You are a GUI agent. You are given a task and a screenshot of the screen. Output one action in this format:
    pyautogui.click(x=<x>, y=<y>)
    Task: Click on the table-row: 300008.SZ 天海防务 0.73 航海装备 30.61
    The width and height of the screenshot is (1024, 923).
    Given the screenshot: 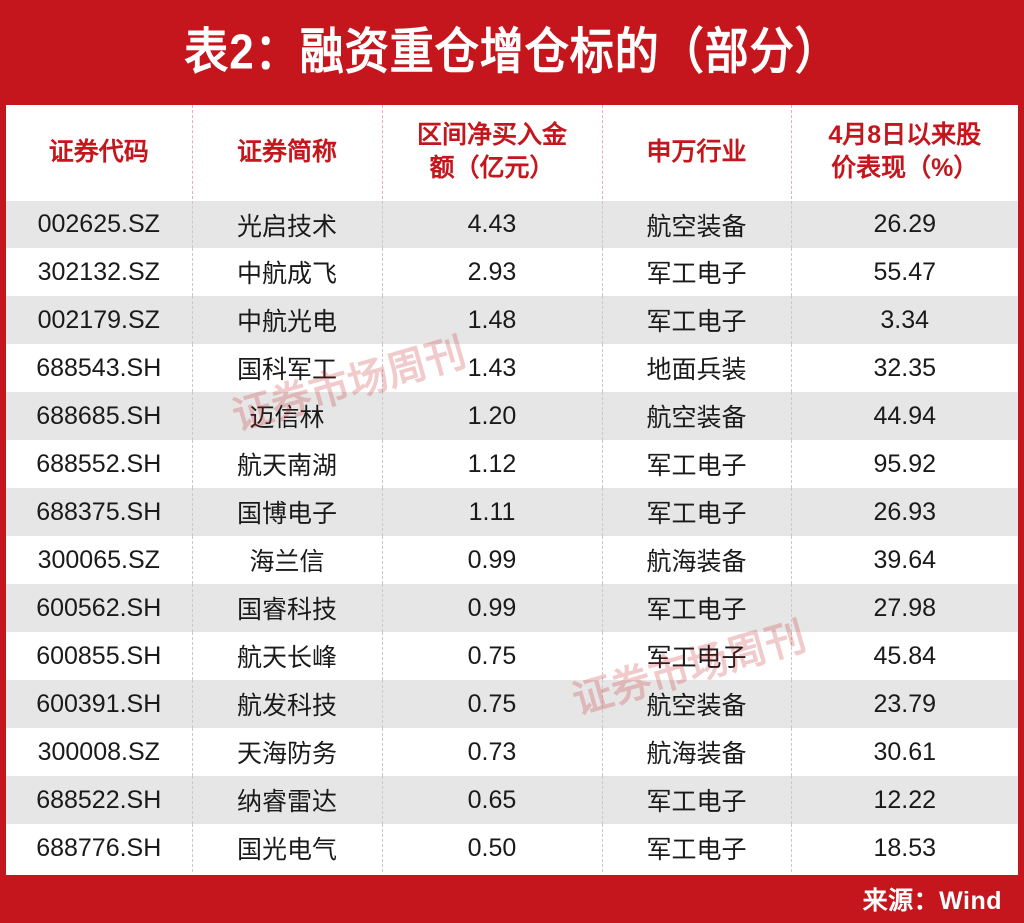 What is the action you would take?
    pyautogui.click(x=512, y=752)
    